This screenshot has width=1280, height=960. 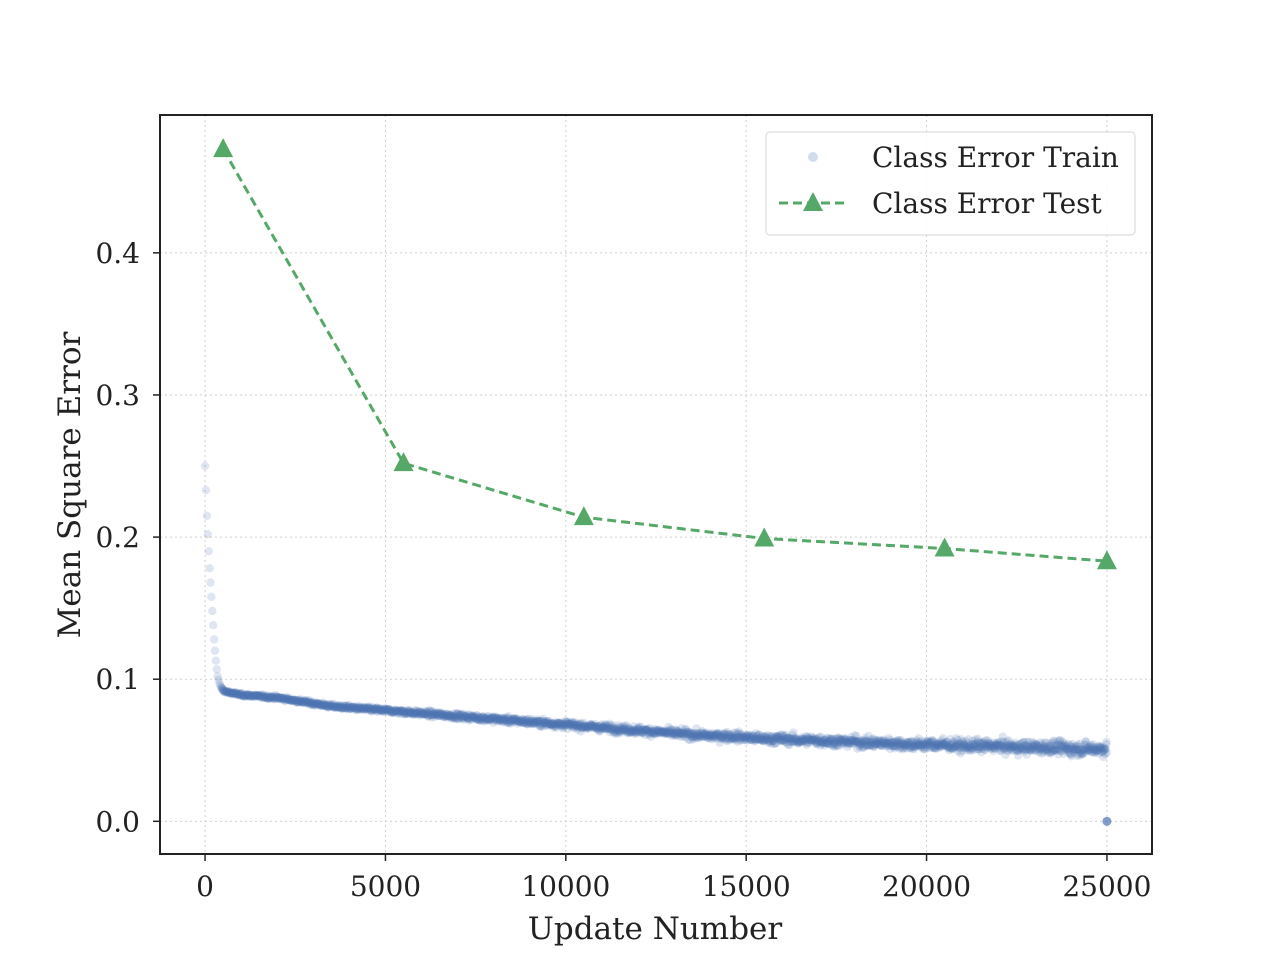 I want to click on y-tick-label: 0.2, so click(x=117, y=537).